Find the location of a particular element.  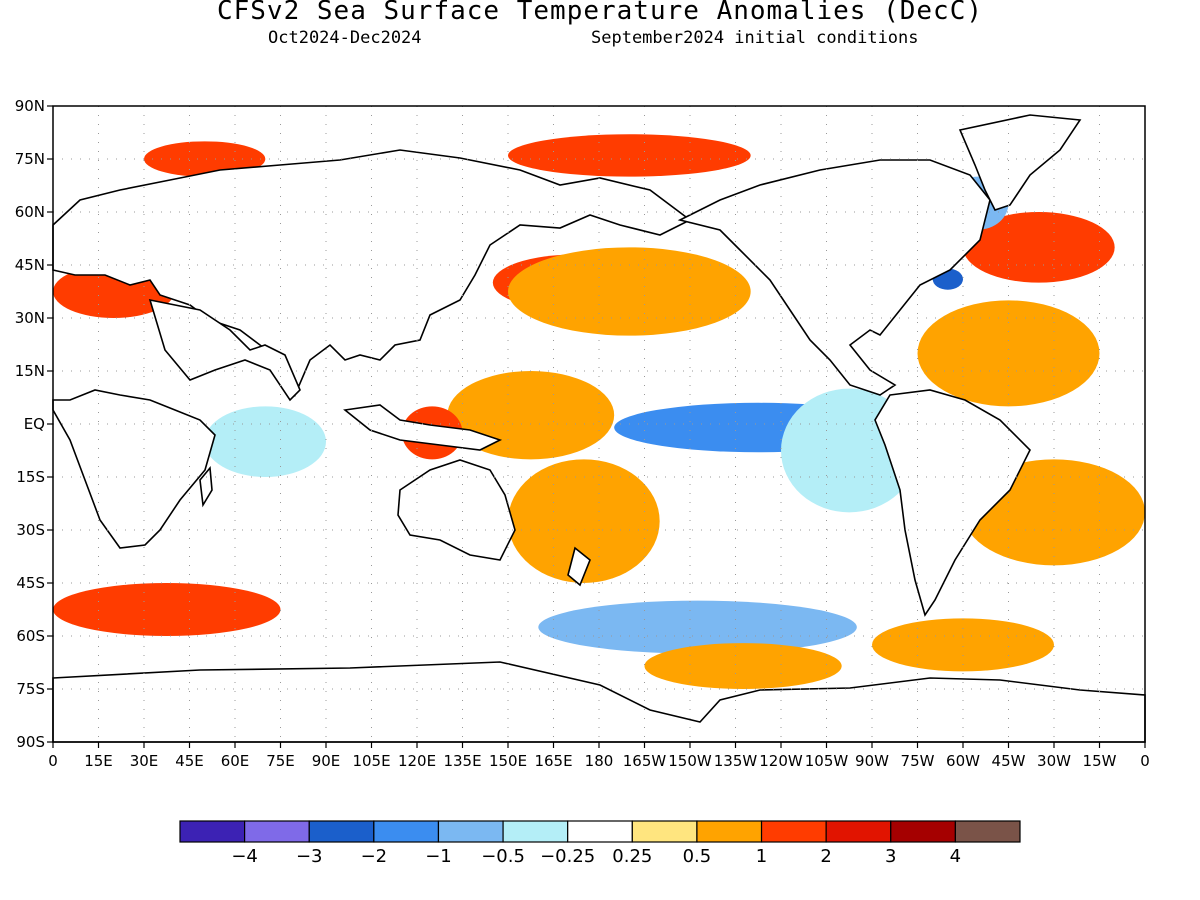

new-zealand is located at coordinates (579, 566).